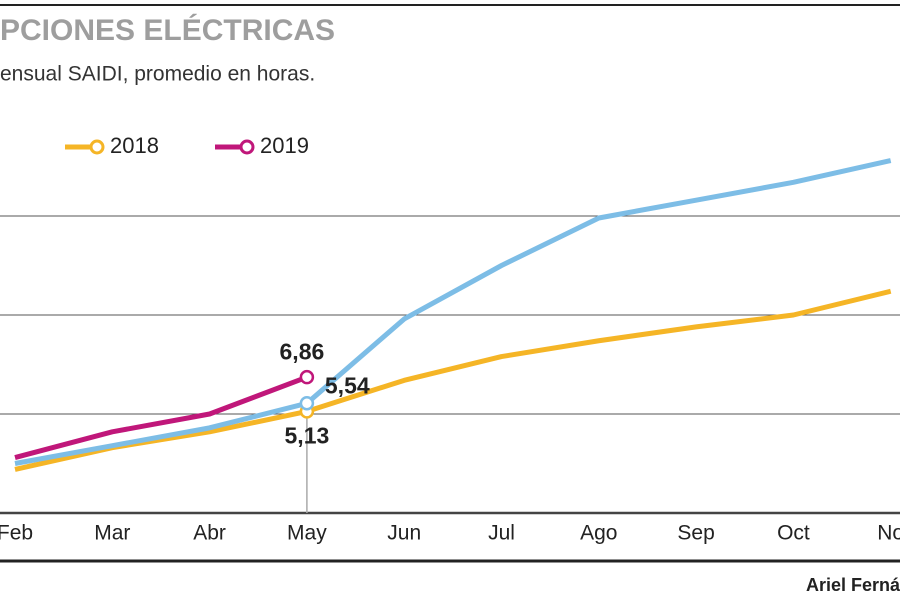 This screenshot has width=900, height=600. Describe the element at coordinates (793, 533) in the screenshot. I see `x-tick-label: Oct` at that location.